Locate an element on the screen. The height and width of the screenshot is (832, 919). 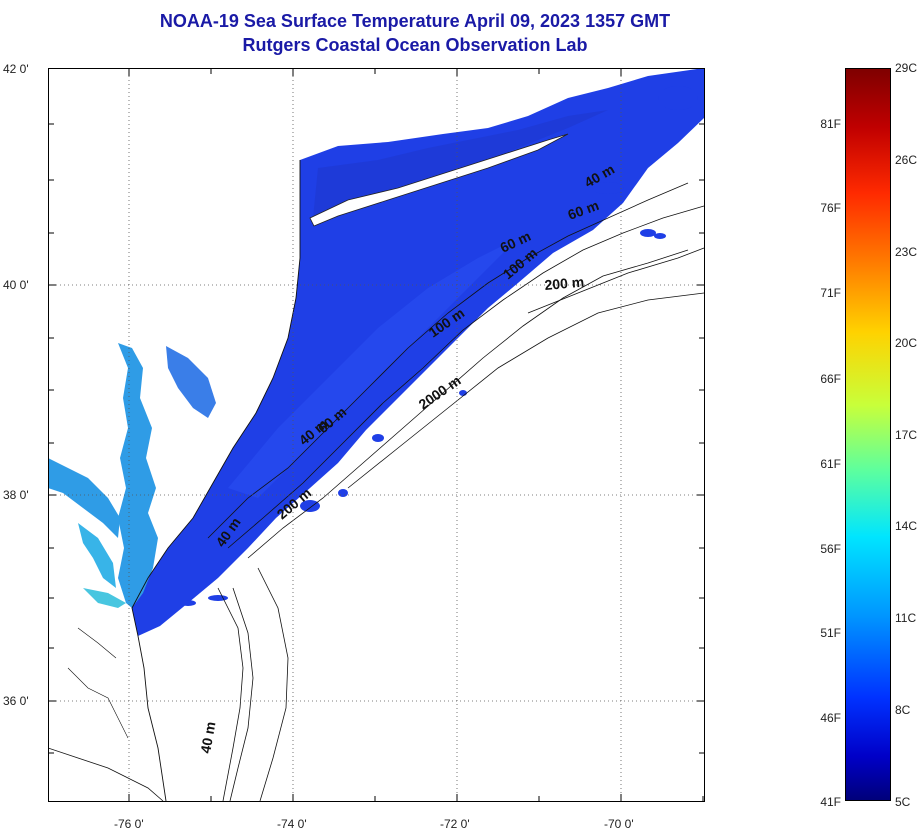
colorbar-c-label: 8C is located at coordinates (903, 710).